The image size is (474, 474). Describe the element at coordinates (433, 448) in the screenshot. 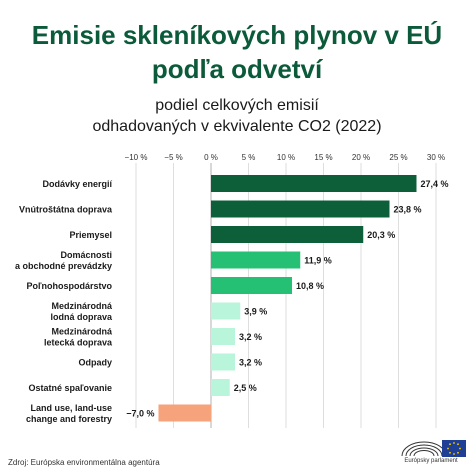

I see `european-parliament-logo-icon` at that location.